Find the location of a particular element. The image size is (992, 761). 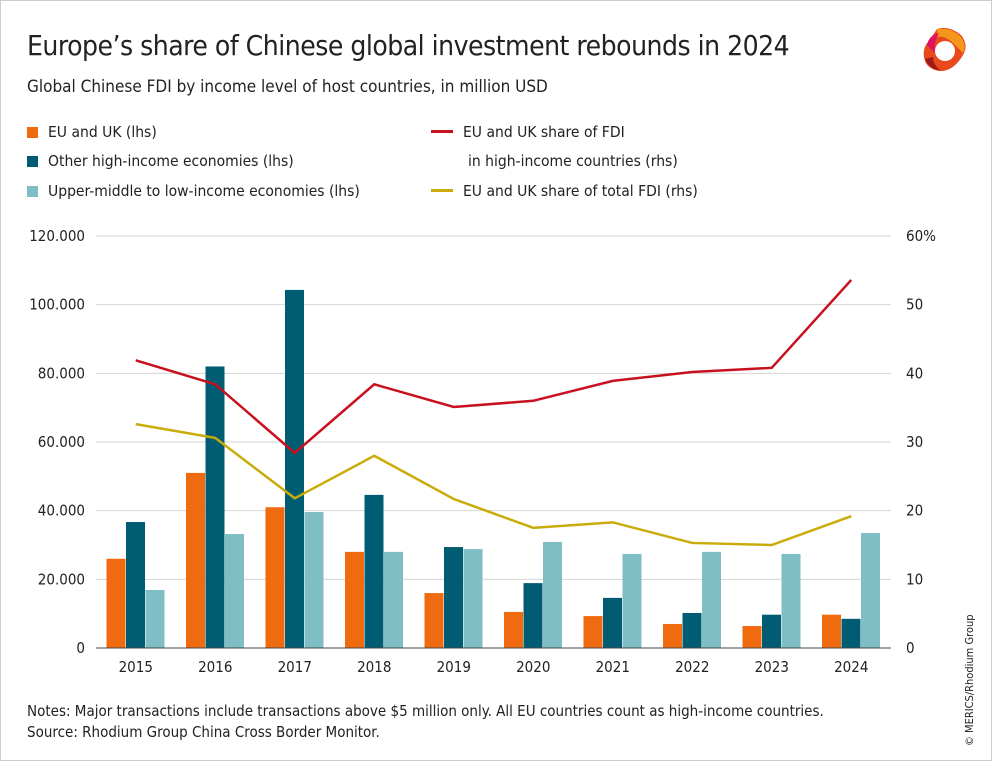

legend-label-line2: in high-income countries (rhs) is located at coordinates (573, 161).